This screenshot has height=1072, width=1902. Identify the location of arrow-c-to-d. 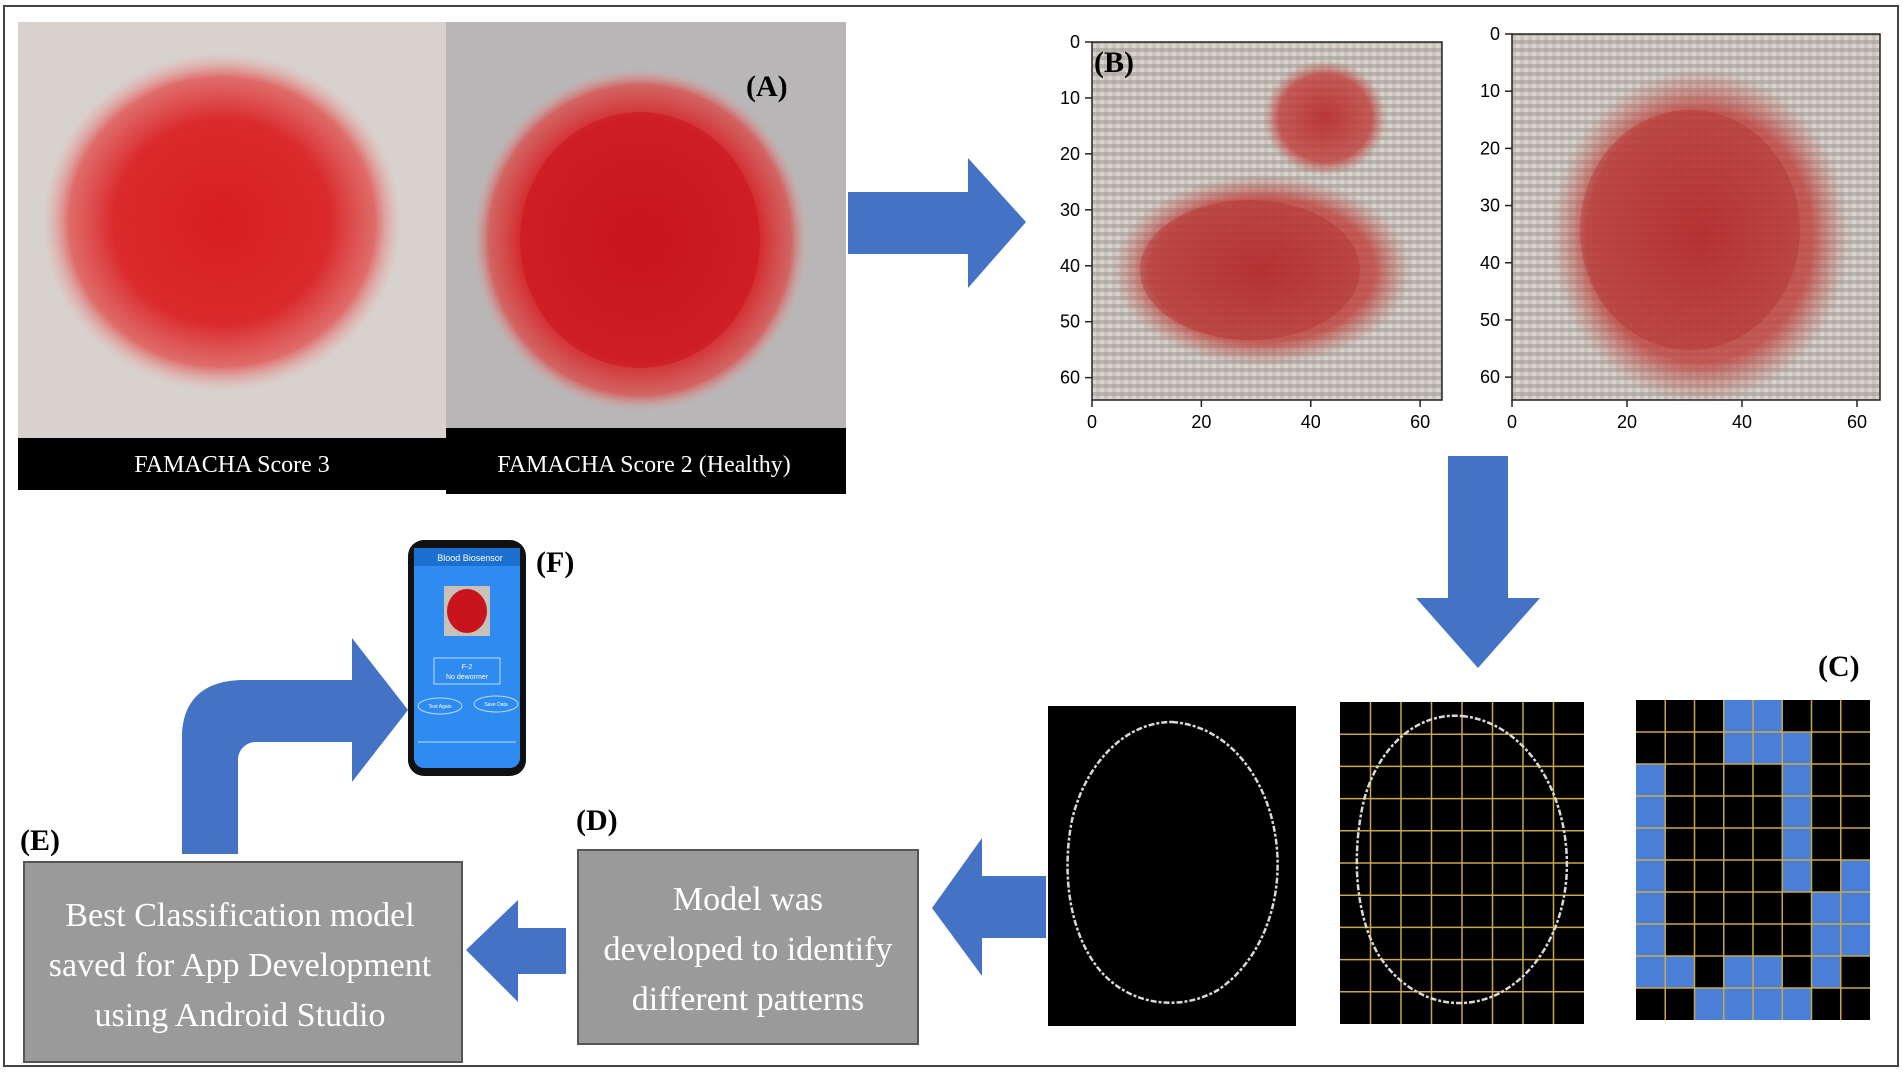
(989, 907).